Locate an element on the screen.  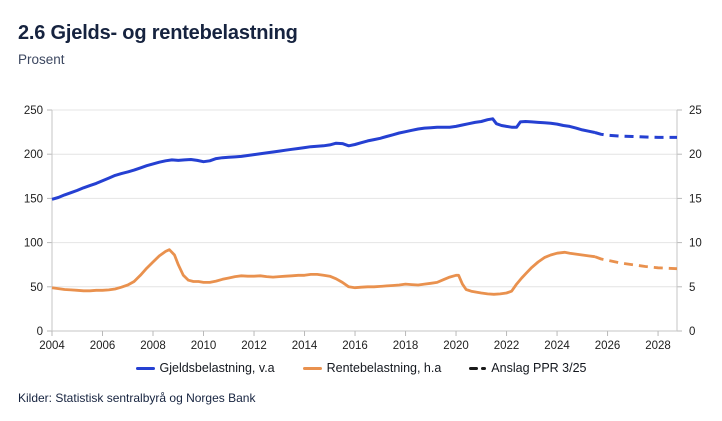
x-tick-label: 2016 is located at coordinates (355, 346).